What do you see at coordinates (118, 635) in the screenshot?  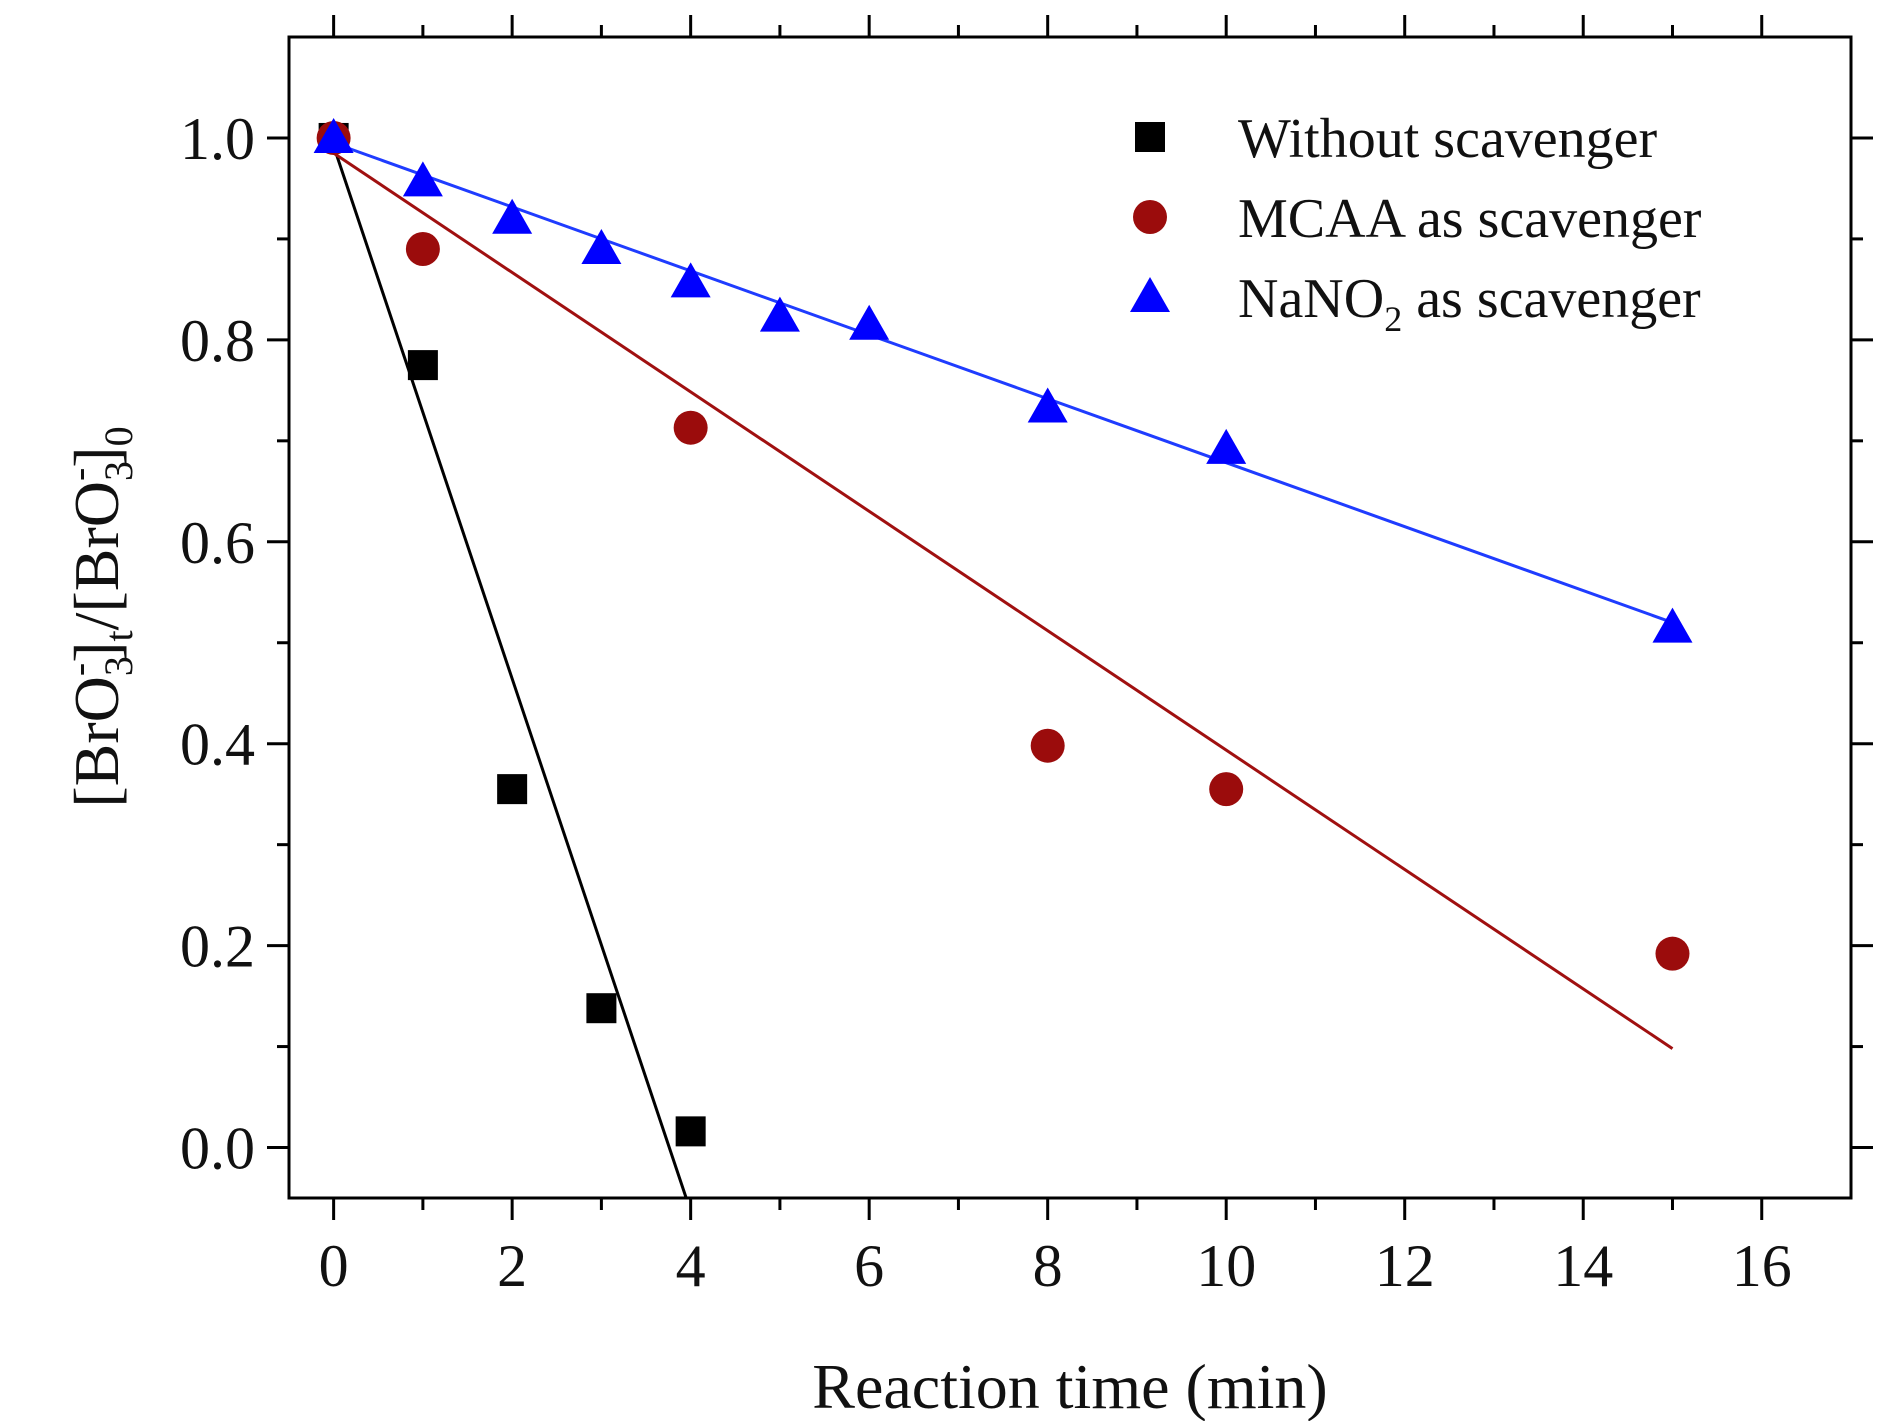 I see `y-axis-title-sub2: t` at bounding box center [118, 635].